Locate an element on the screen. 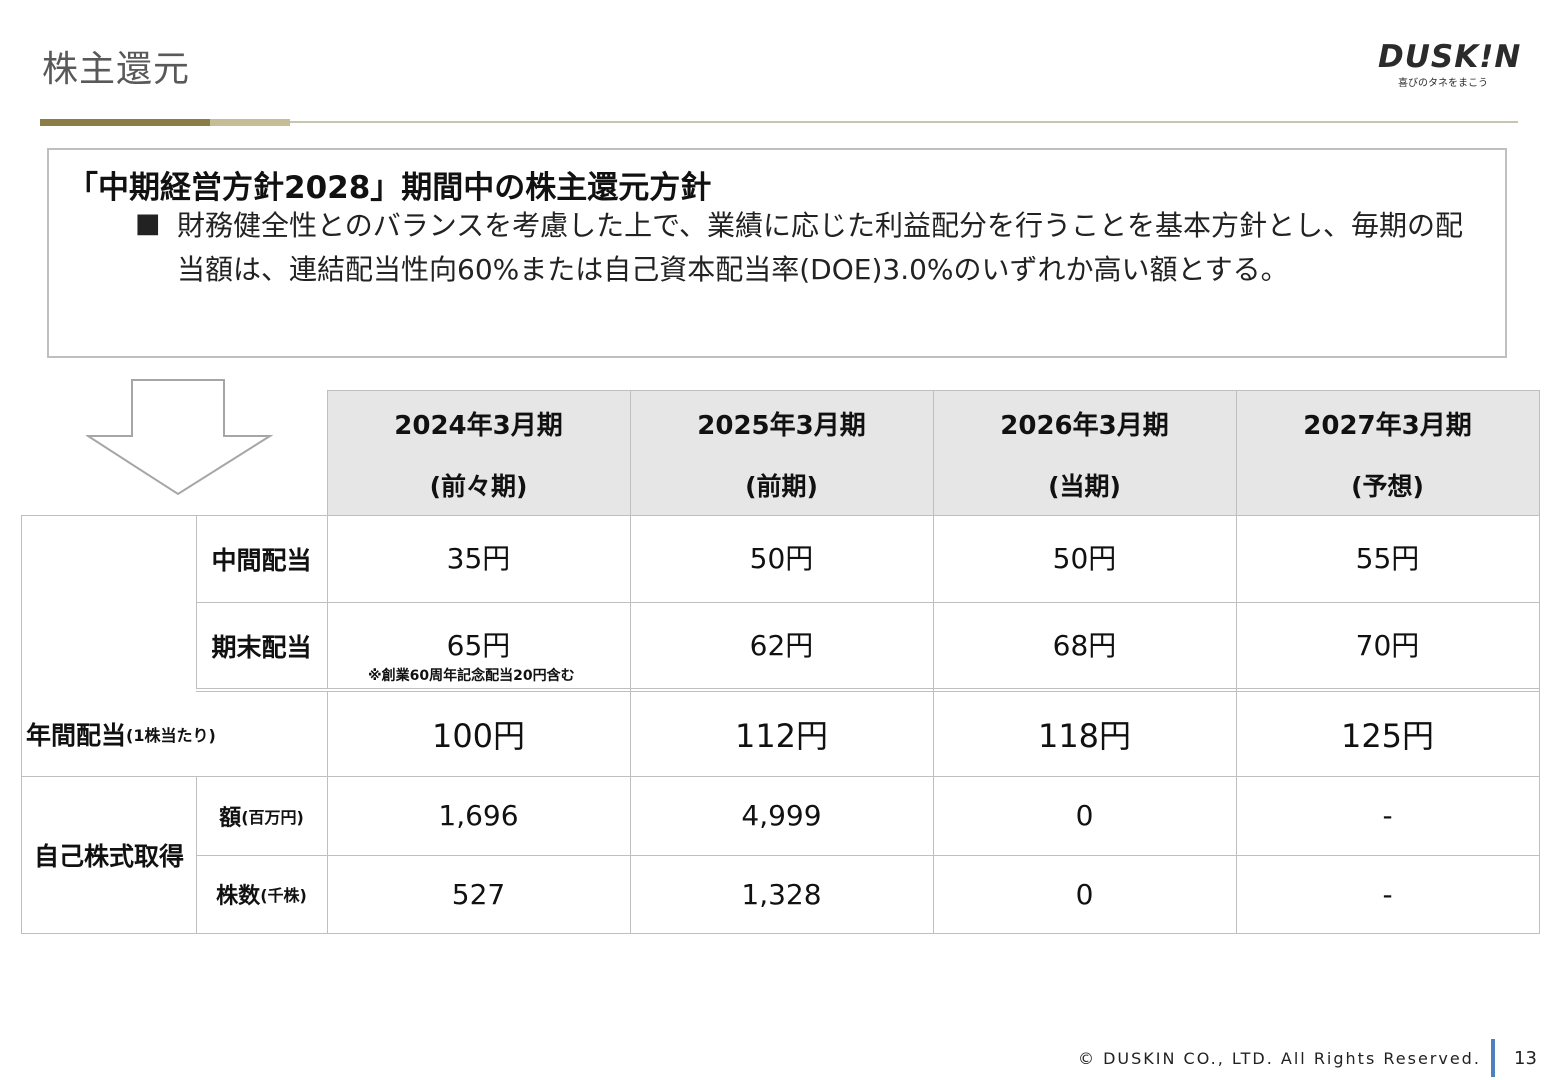 Image resolution: width=1560 pixels, height=1080 pixels. buyback-shares-value: 1,328 is located at coordinates (781, 894).